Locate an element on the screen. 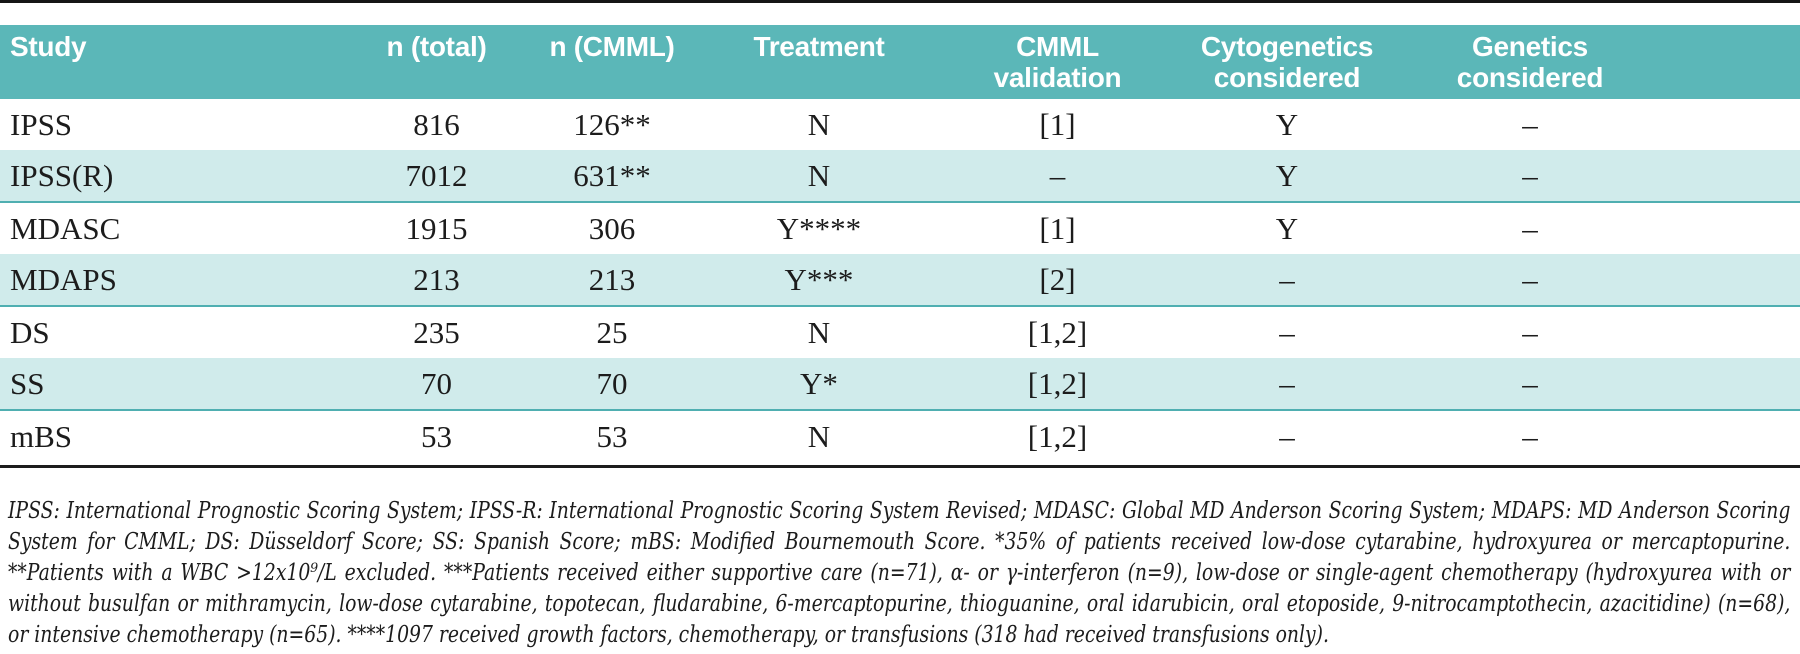 The height and width of the screenshot is (654, 1800). col-header-spacer is located at coordinates (1732, 62).